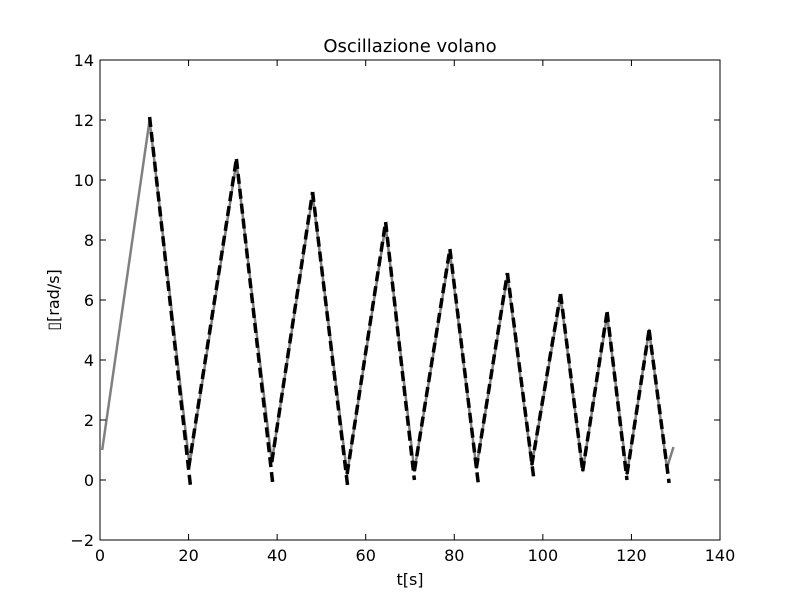 This screenshot has width=800, height=600. What do you see at coordinates (84, 180) in the screenshot?
I see `y-tick-label: 10` at bounding box center [84, 180].